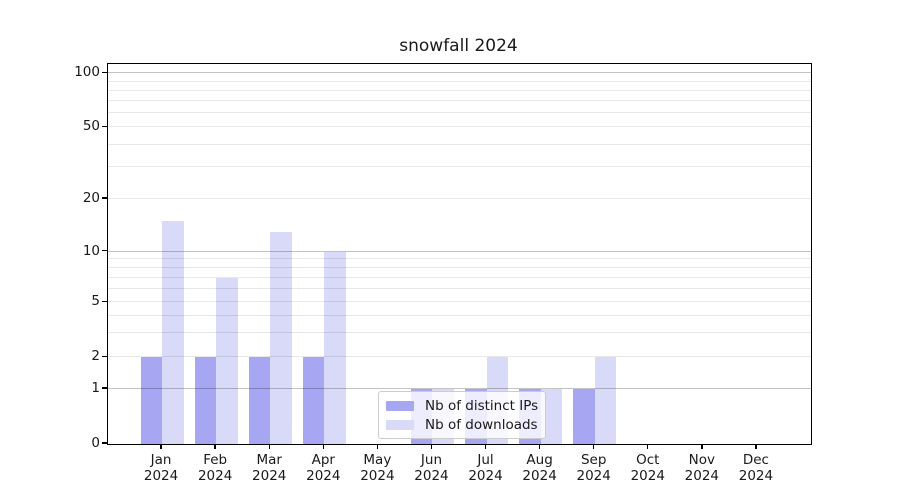  Describe the element at coordinates (259, 400) in the screenshot. I see `bar-distinct-ips-mar` at that location.